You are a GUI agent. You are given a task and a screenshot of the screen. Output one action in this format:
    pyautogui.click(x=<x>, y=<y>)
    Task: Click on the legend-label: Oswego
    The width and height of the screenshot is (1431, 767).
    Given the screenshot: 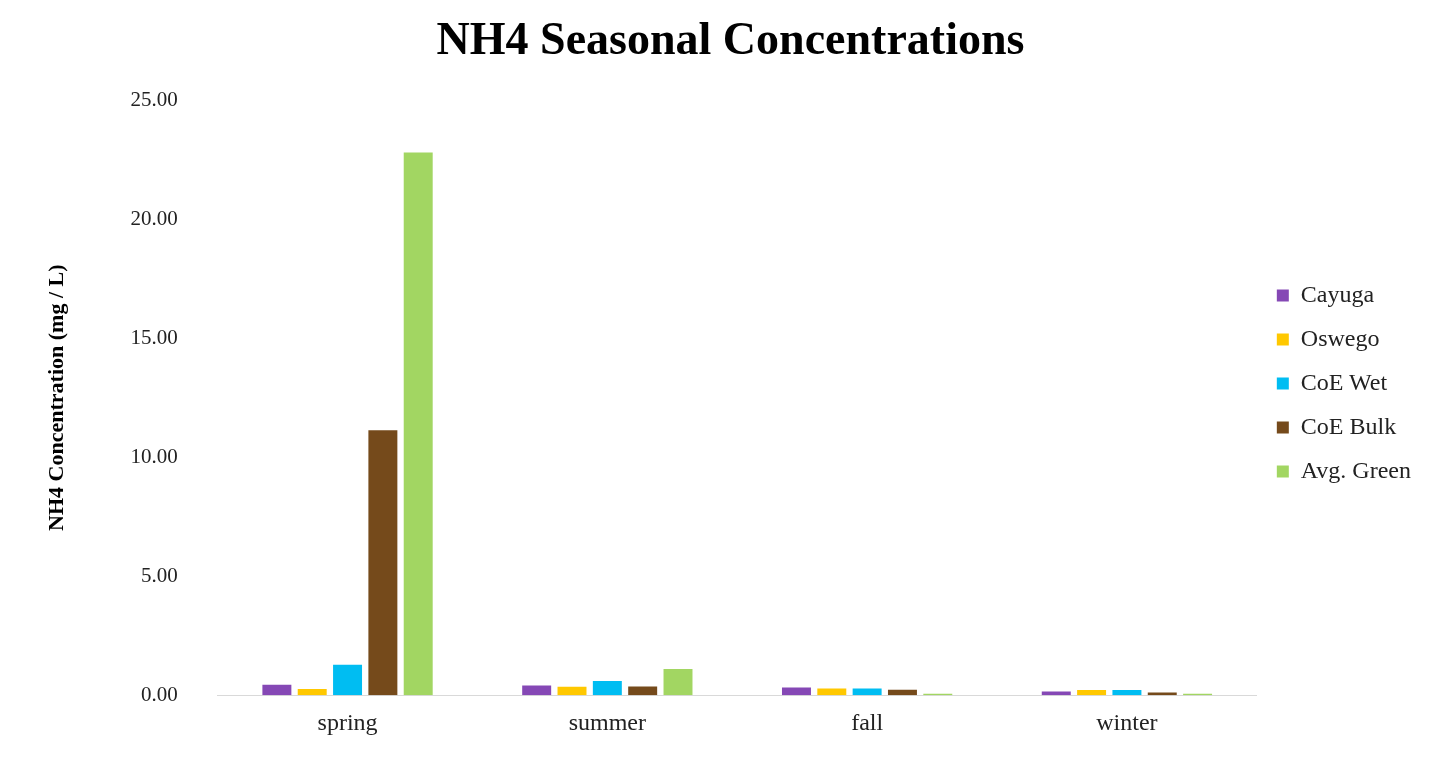 What is the action you would take?
    pyautogui.click(x=1340, y=337)
    